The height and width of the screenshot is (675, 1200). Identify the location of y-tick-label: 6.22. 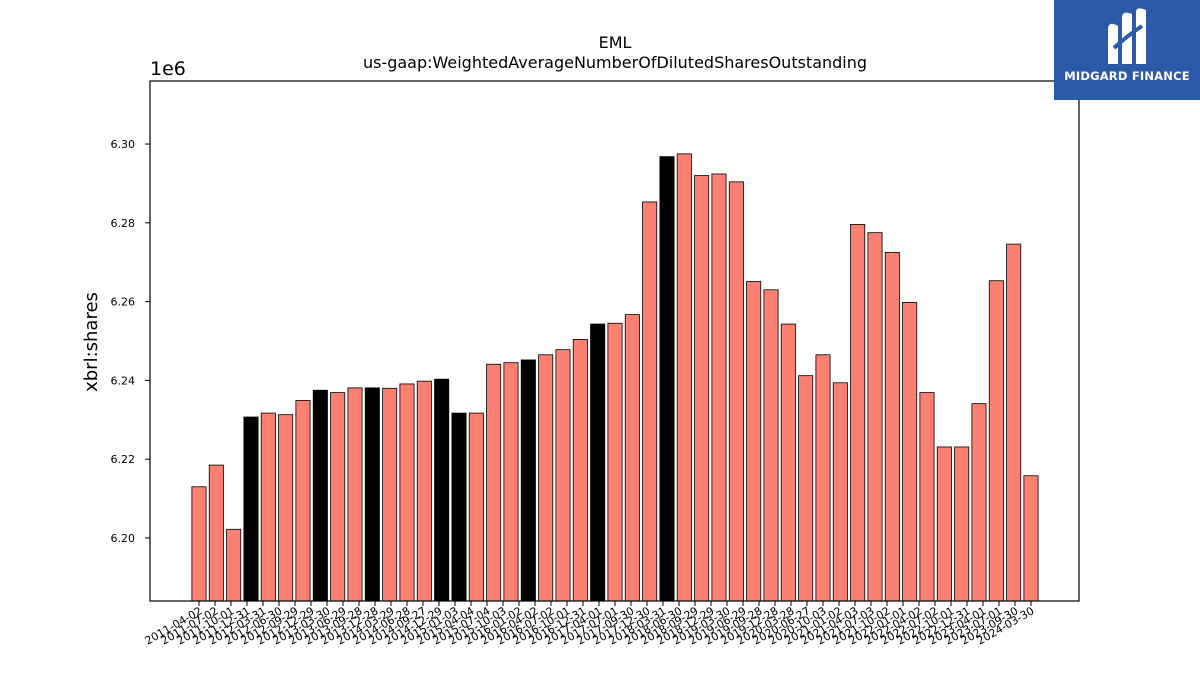
(123, 459).